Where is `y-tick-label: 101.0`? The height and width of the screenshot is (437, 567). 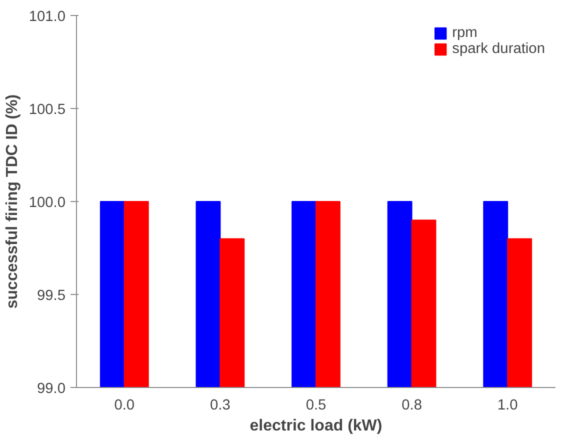 y-tick-label: 101.0 is located at coordinates (47, 17).